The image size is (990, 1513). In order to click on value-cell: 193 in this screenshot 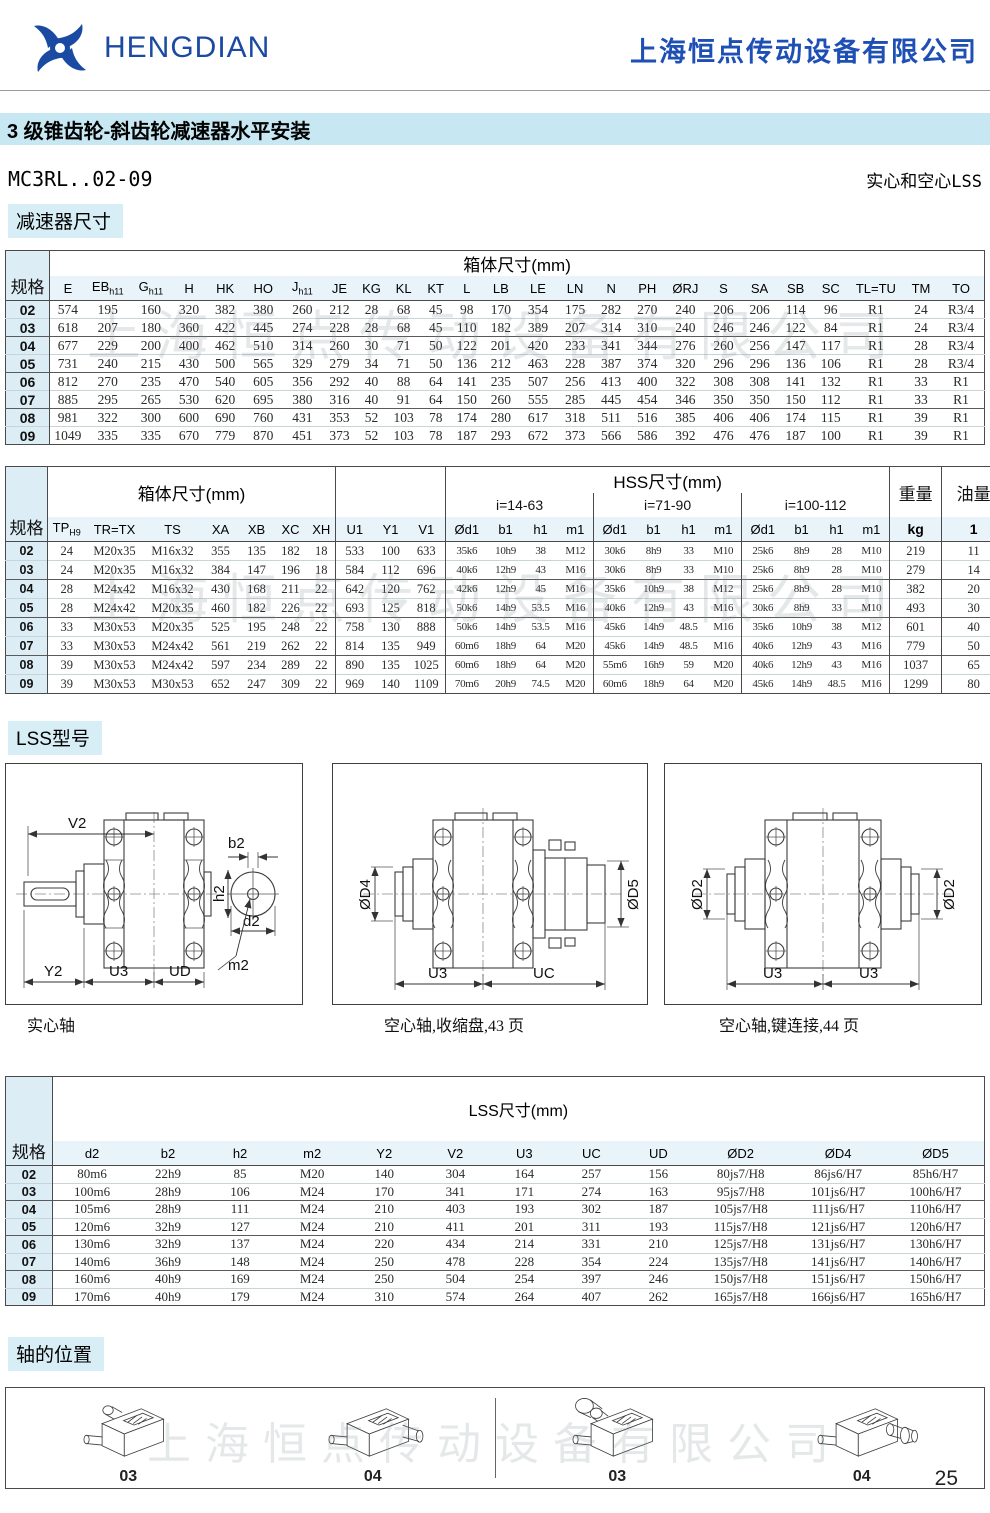, I will do `click(658, 1226)`.